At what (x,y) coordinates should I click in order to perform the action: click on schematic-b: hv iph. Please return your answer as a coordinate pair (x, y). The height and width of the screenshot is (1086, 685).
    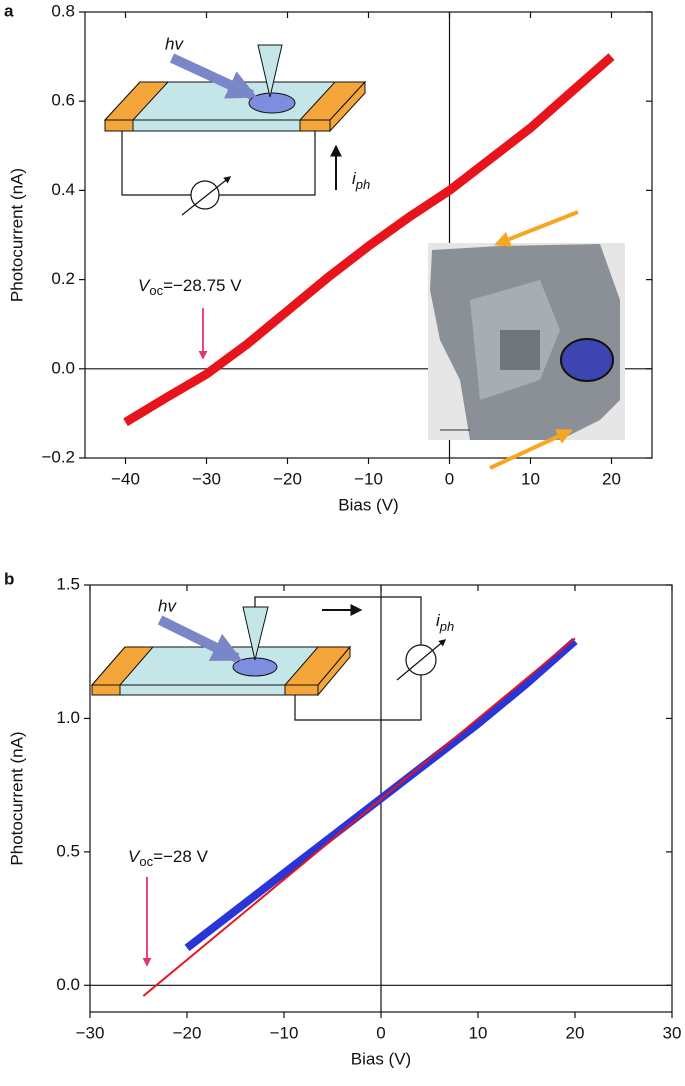
    Looking at the image, I should click on (272, 658).